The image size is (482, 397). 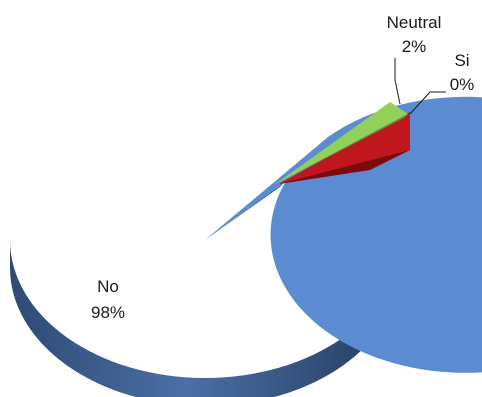 I want to click on slice-neutral-edge, so click(x=341, y=149).